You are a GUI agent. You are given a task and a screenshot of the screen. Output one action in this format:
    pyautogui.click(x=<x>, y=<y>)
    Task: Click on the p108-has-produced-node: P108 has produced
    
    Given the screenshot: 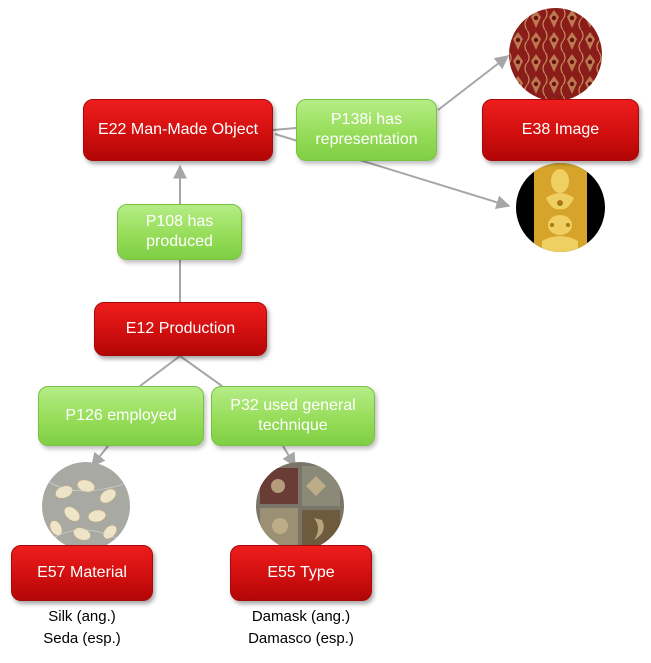 What is the action you would take?
    pyautogui.click(x=179, y=232)
    